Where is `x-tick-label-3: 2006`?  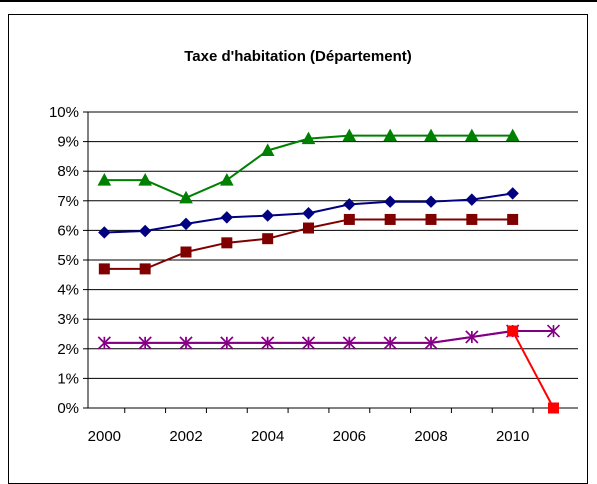 x-tick-label-3: 2006 is located at coordinates (349, 436).